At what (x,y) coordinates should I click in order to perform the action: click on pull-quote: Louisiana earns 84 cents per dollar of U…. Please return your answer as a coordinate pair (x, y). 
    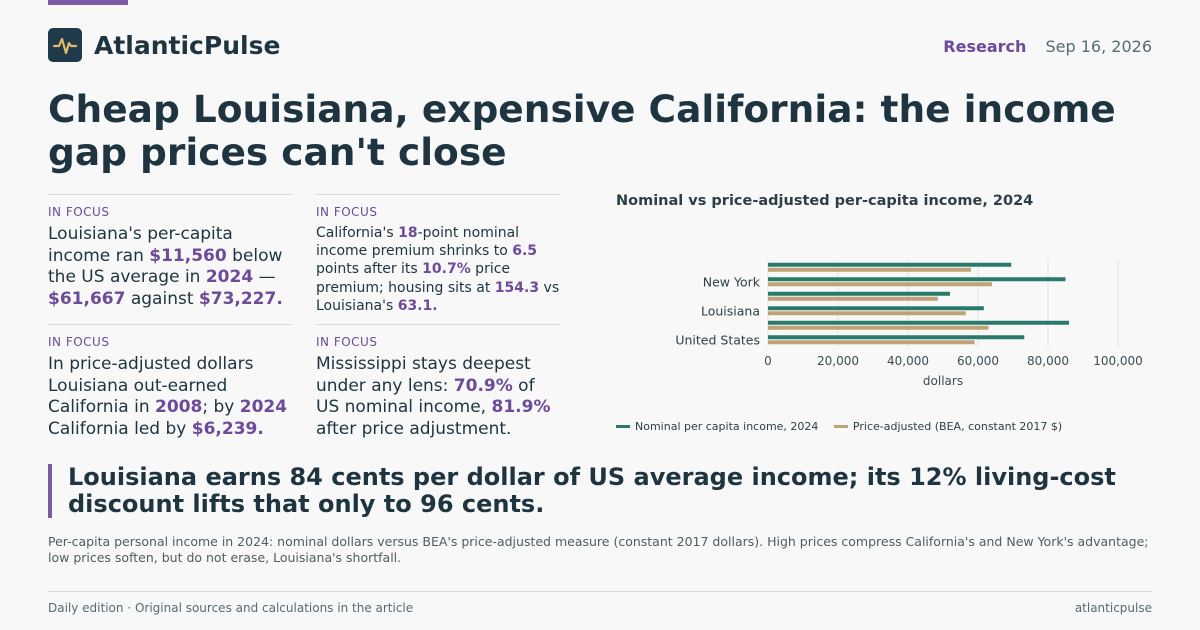
    Looking at the image, I should click on (608, 491).